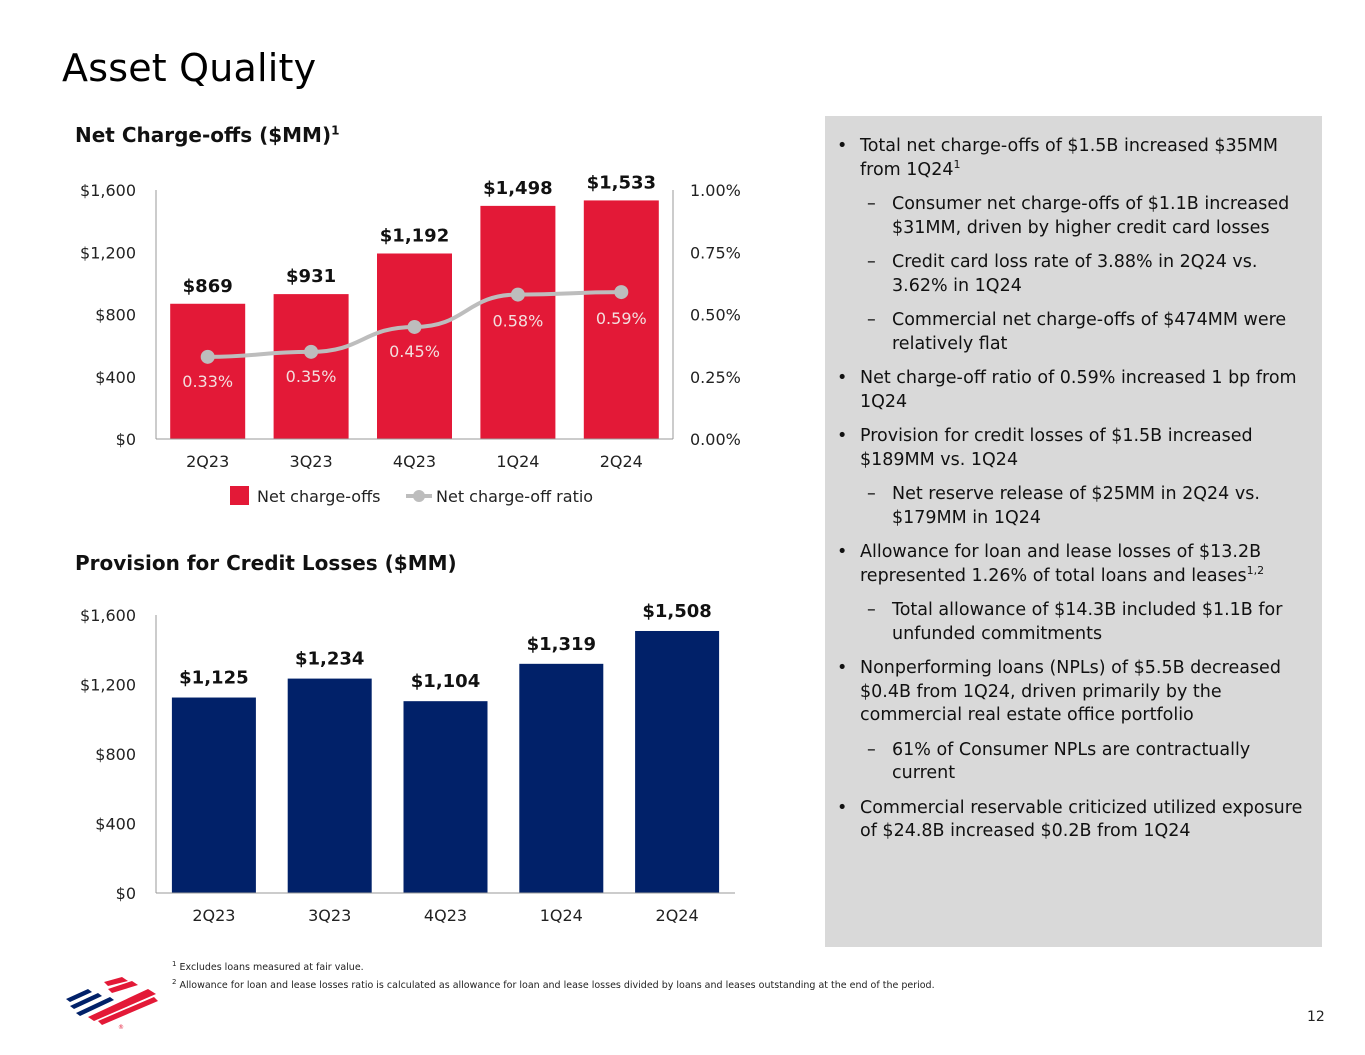 The width and height of the screenshot is (1365, 1055). I want to click on nco-ratio-label: 0.35%, so click(311, 376).